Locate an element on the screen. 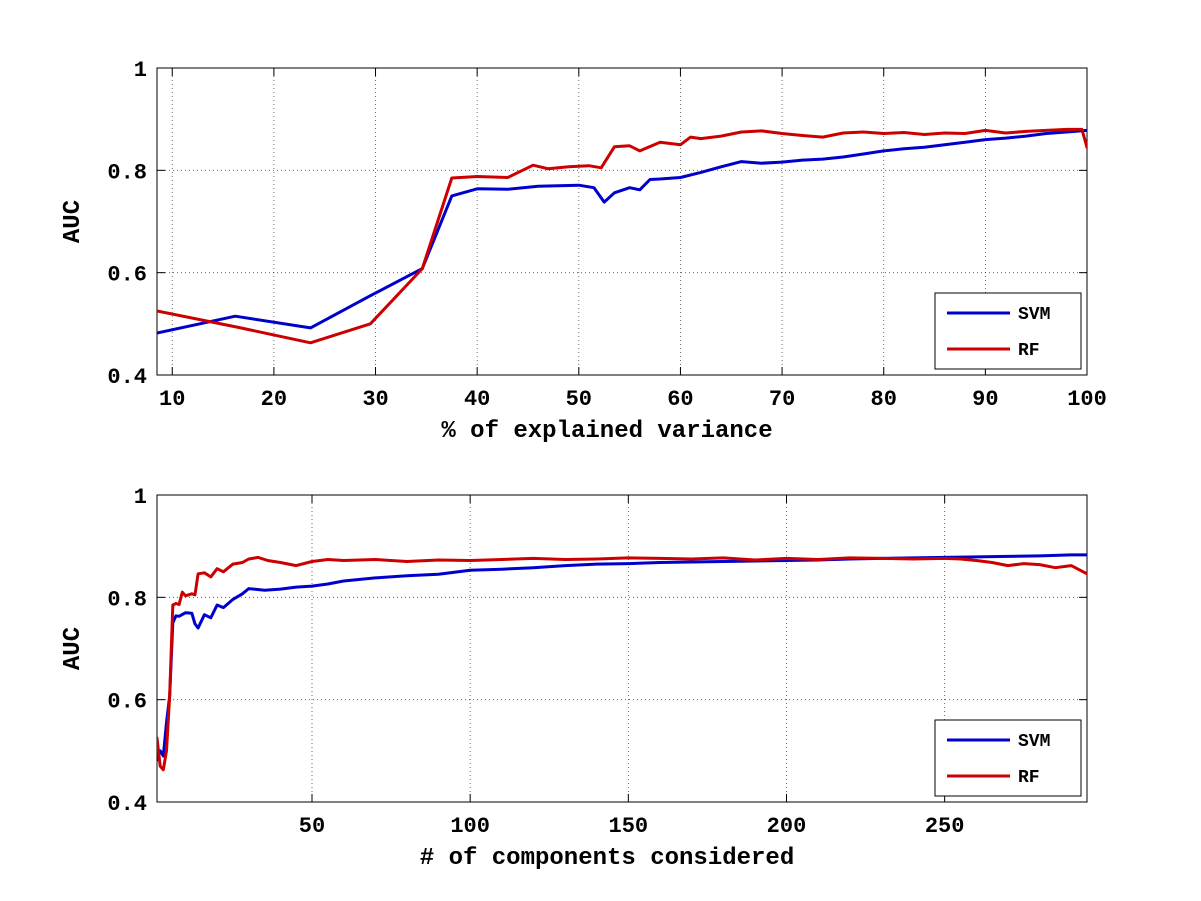 The width and height of the screenshot is (1201, 901). x-tick-label: 60 is located at coordinates (680, 399).